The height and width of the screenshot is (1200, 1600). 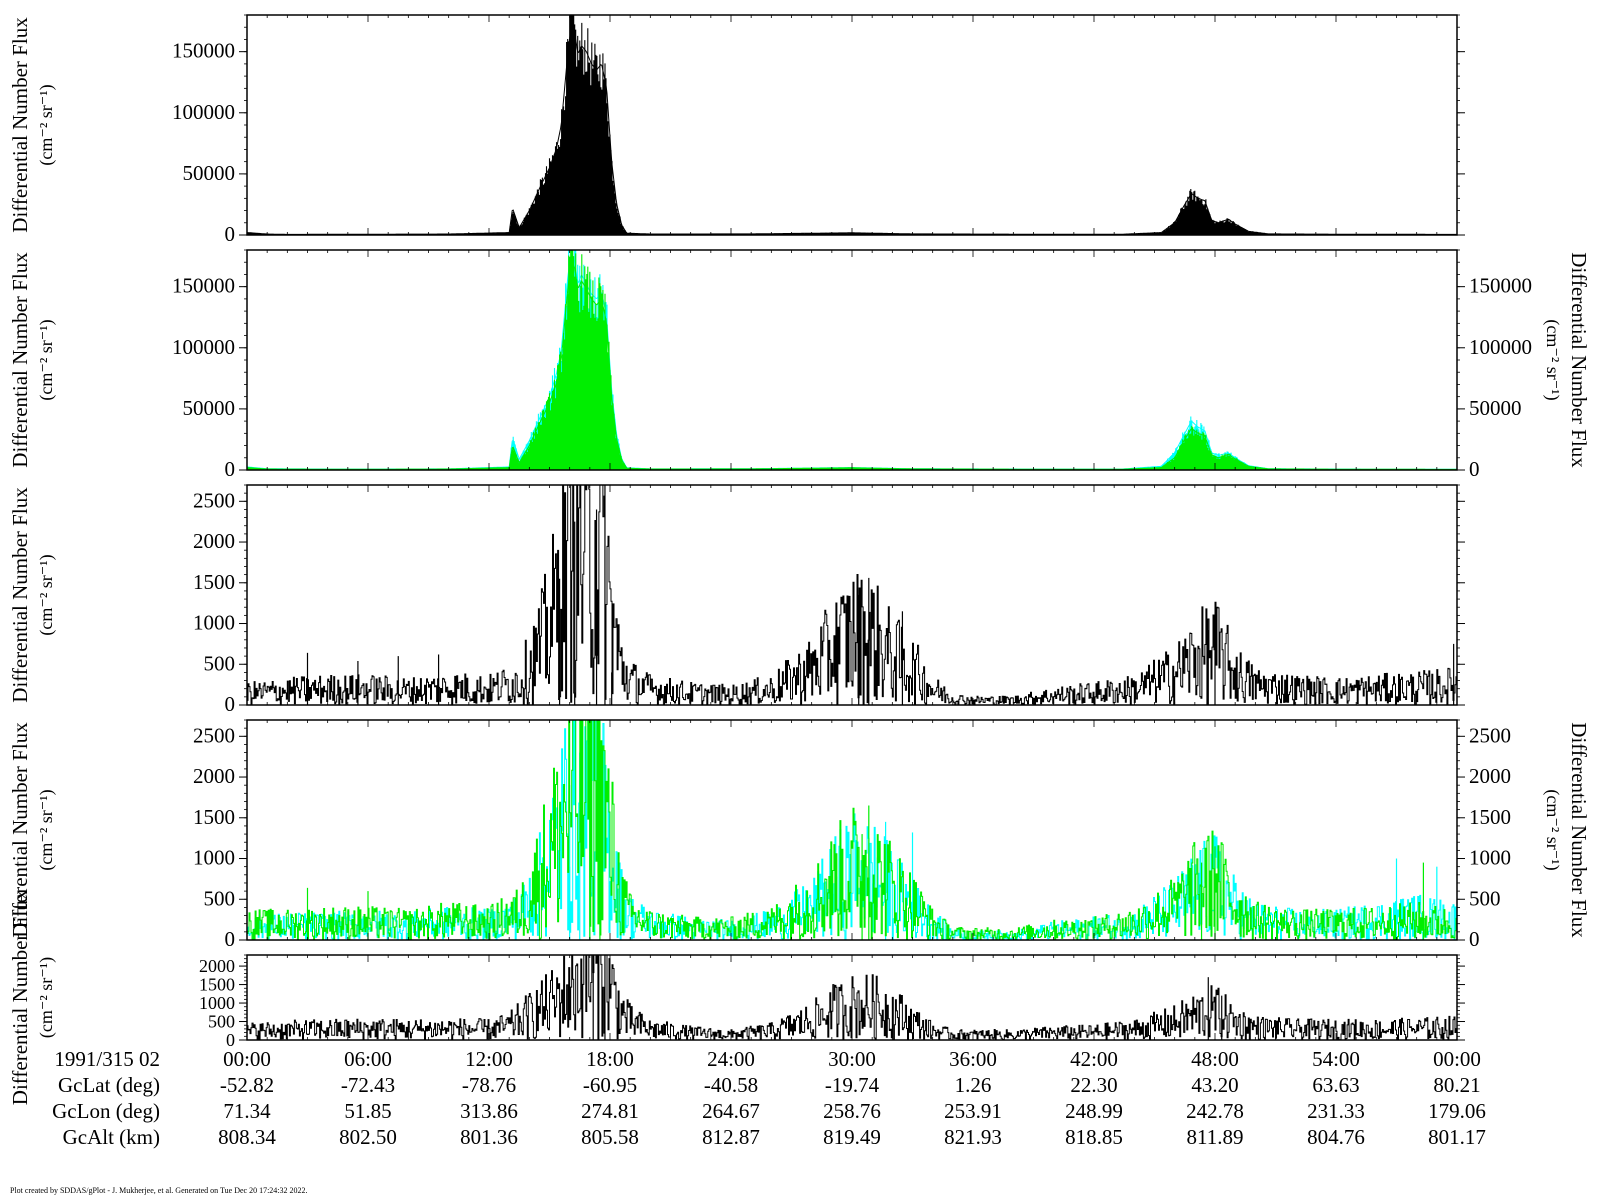 What do you see at coordinates (1094, 1111) in the screenshot?
I see `ephemeris-value-2-7: 248.99` at bounding box center [1094, 1111].